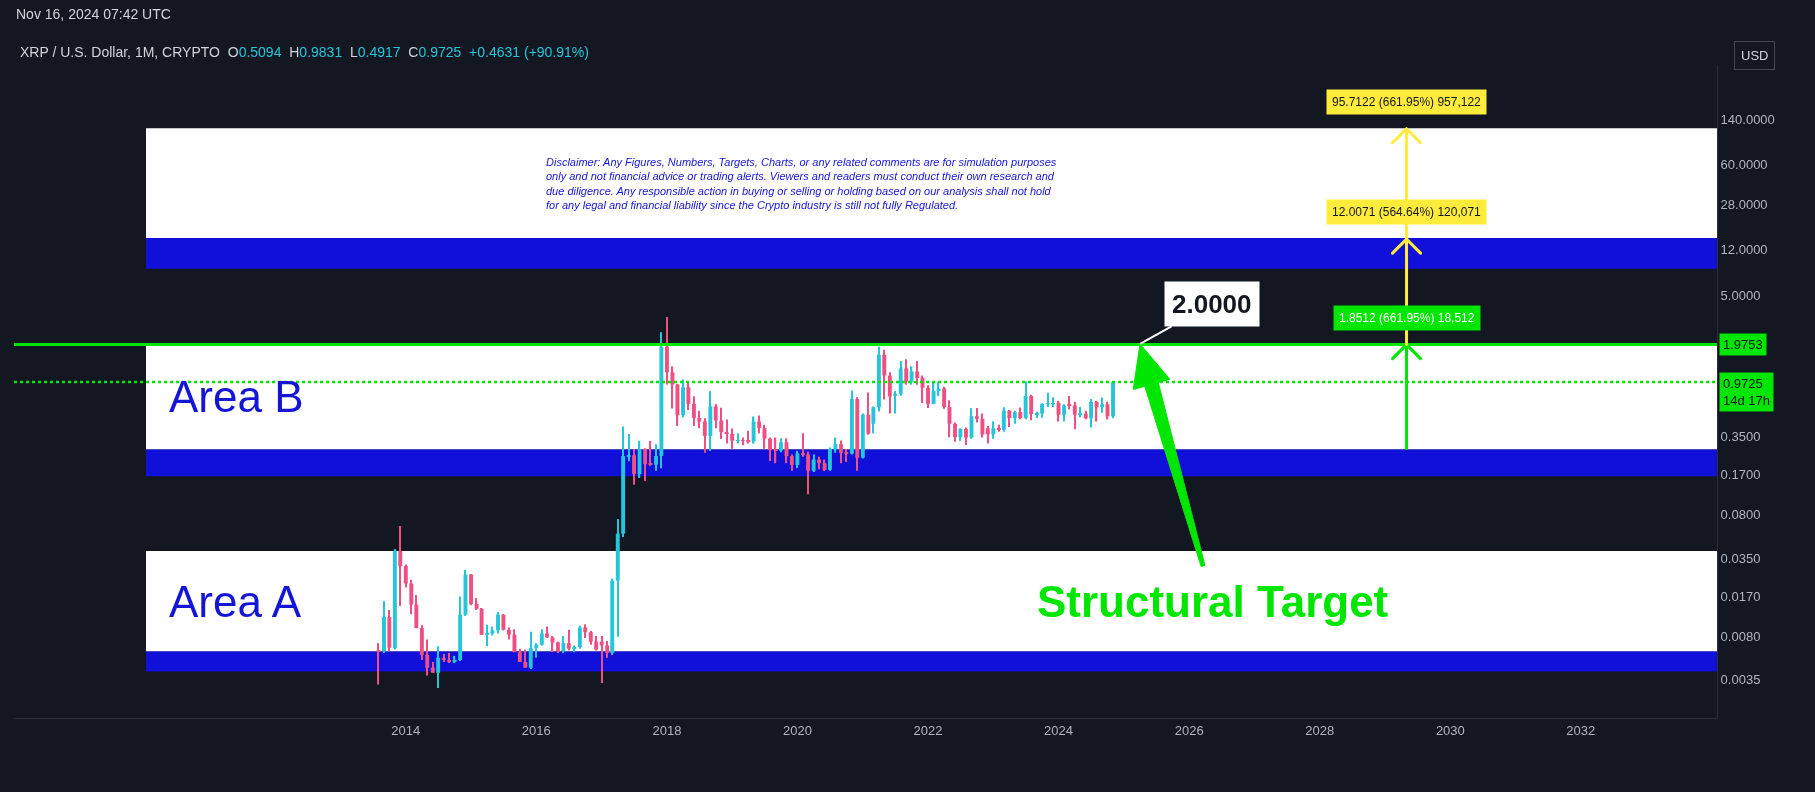 This screenshot has height=792, width=1815. What do you see at coordinates (93, 14) in the screenshot?
I see `text: Nov 16, 2024 07:42 UTC` at bounding box center [93, 14].